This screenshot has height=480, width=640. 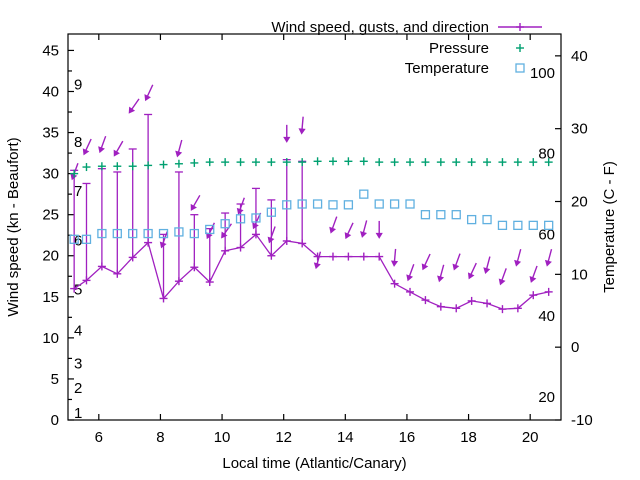 I want to click on beaufort-scale-label: 3, so click(x=78, y=364).